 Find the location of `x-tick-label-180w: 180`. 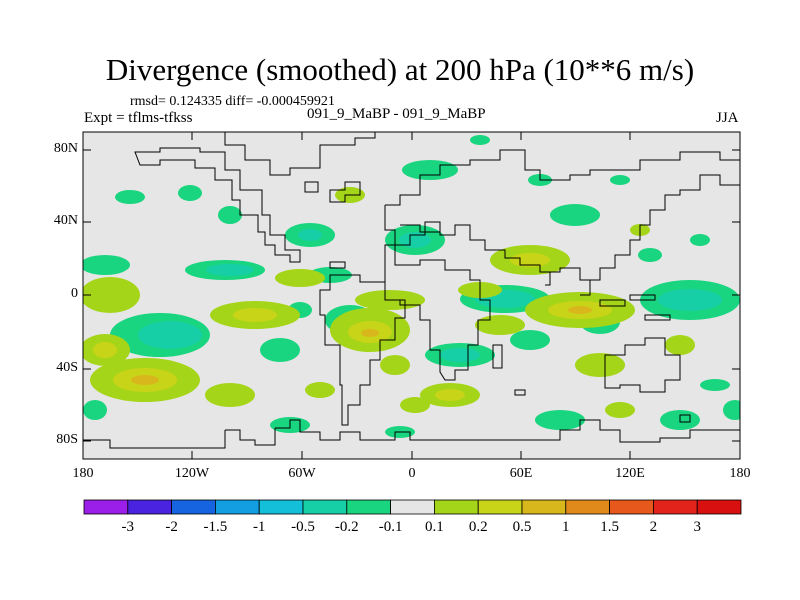

x-tick-label-180w: 180 is located at coordinates (83, 473).